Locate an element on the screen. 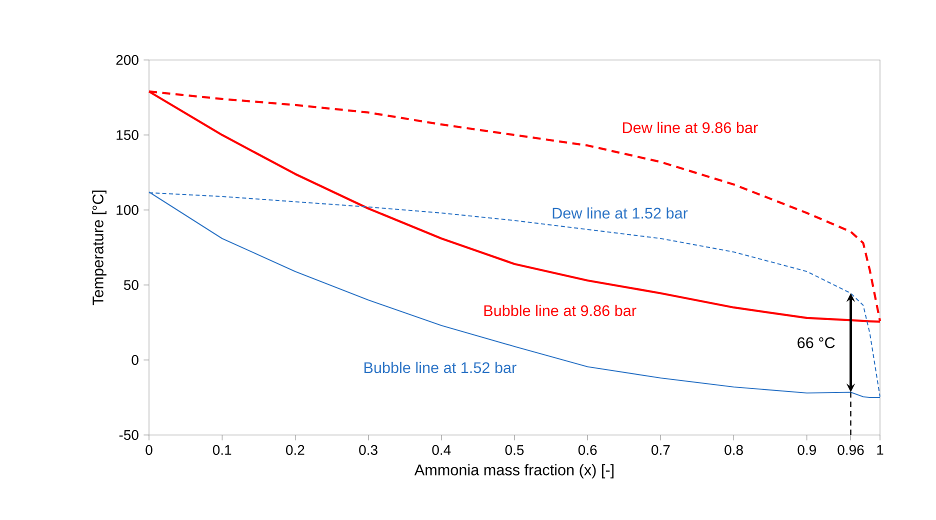 This screenshot has width=936, height=520. y-tick-label: 0 is located at coordinates (135, 360).